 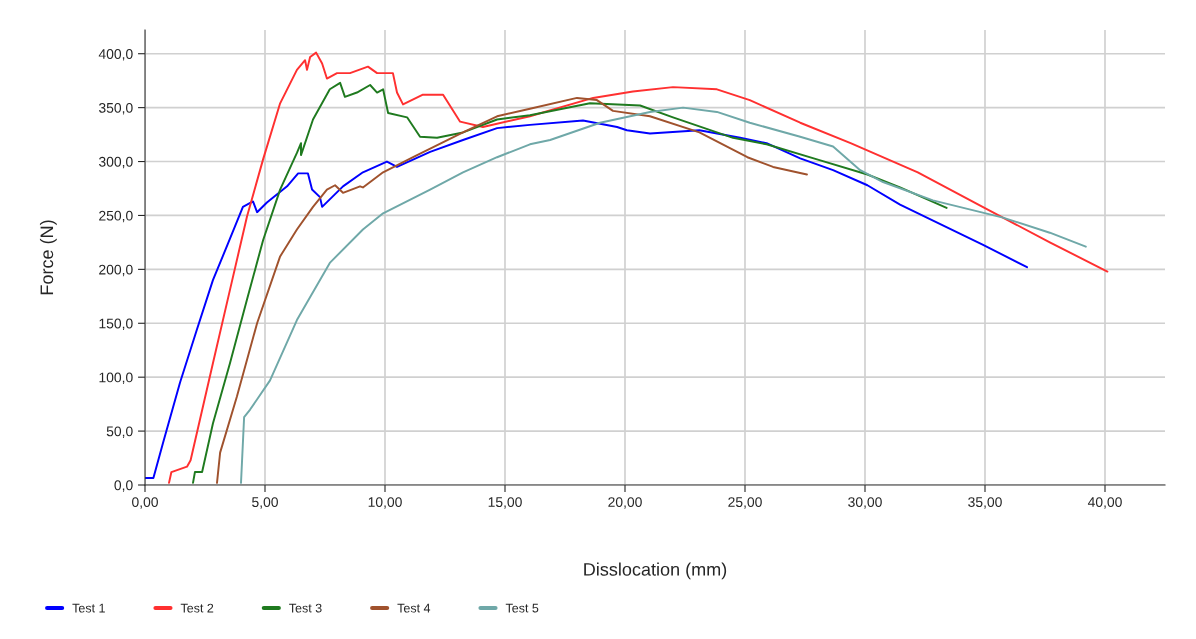 I want to click on y-tick-label: 0,0, so click(x=123, y=486).